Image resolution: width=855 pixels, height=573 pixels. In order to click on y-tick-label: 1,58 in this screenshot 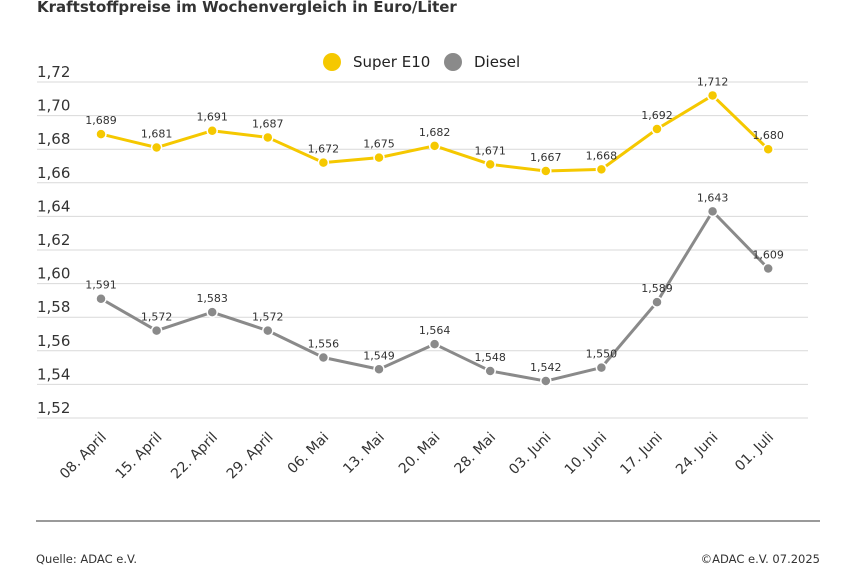, I will do `click(53, 307)`.